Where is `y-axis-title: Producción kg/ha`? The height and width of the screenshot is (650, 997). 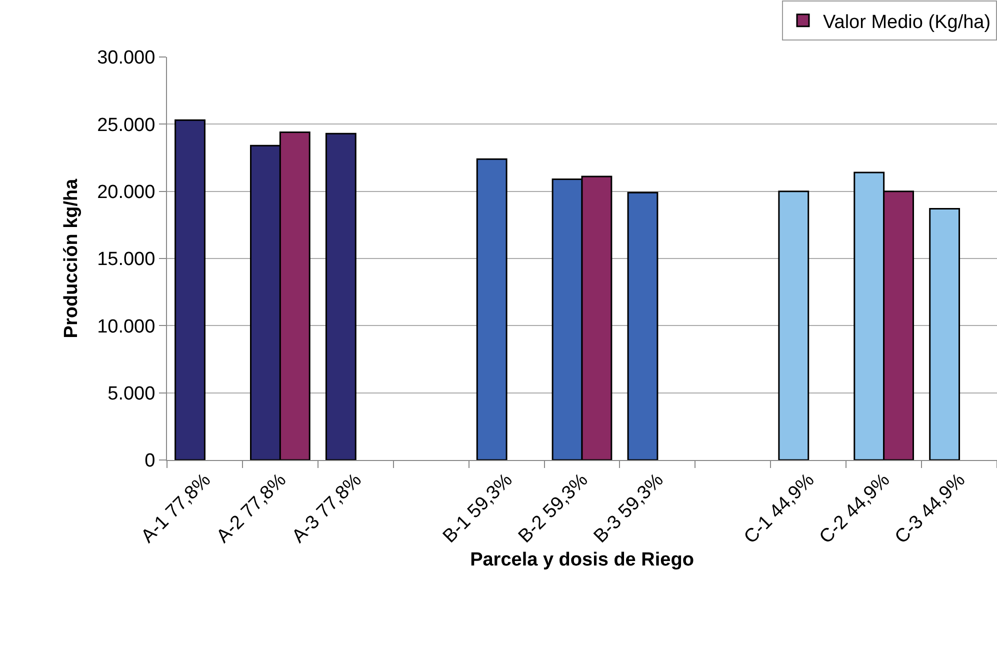
y-axis-title: Producción kg/ha is located at coordinates (71, 258).